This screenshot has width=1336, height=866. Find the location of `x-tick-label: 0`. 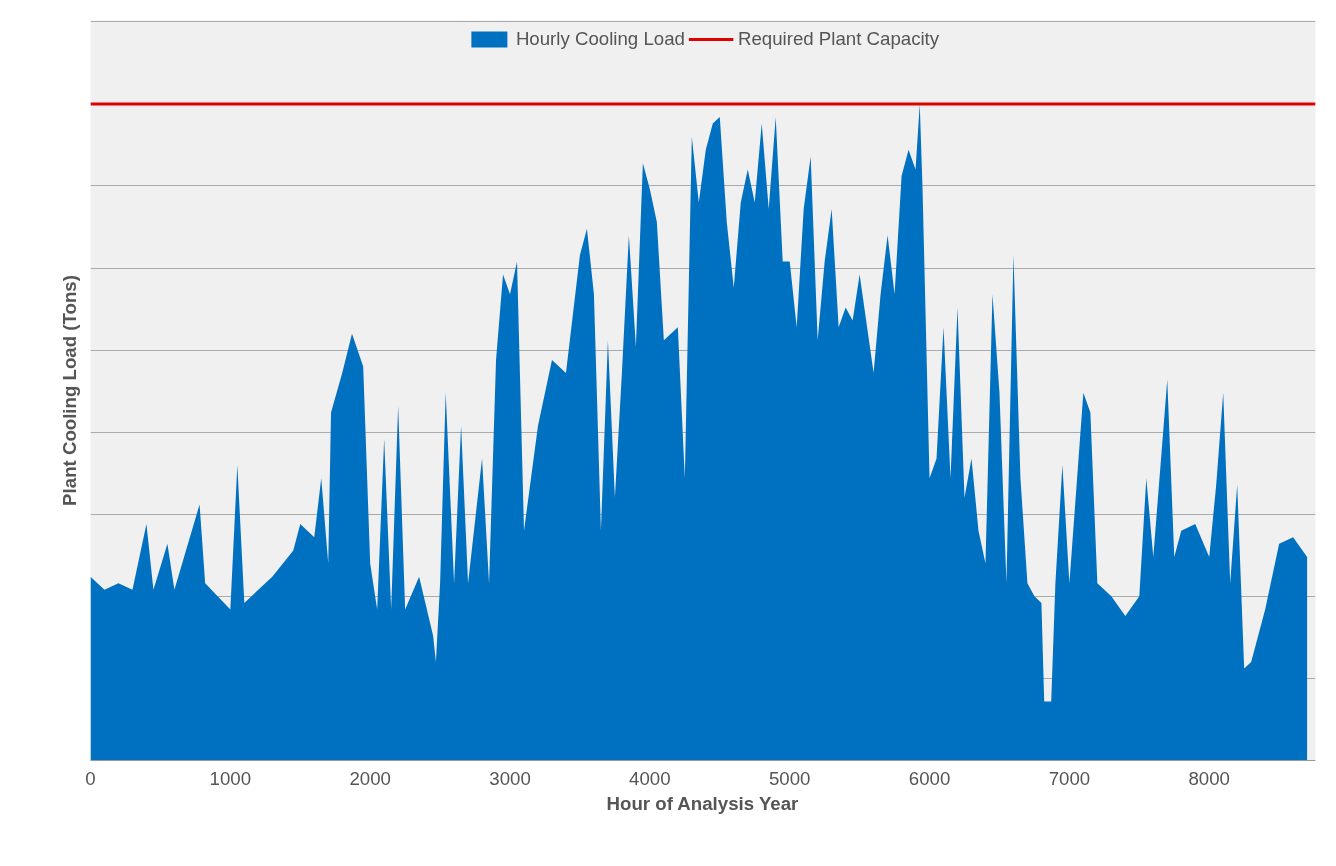

x-tick-label: 0 is located at coordinates (90, 778).